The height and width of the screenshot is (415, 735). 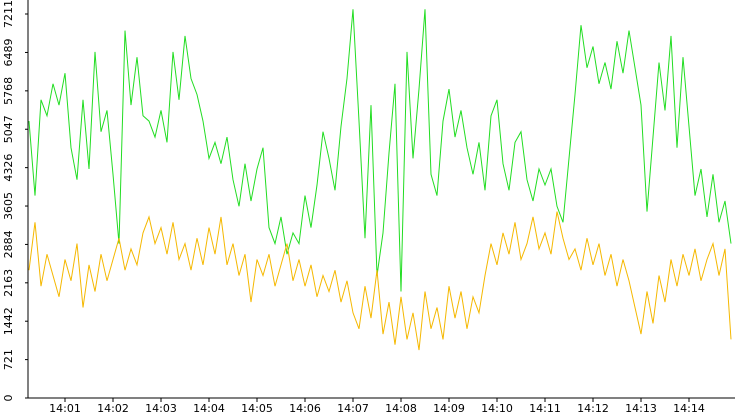 What do you see at coordinates (401, 408) in the screenshot?
I see `x-tick-label: 14:08` at bounding box center [401, 408].